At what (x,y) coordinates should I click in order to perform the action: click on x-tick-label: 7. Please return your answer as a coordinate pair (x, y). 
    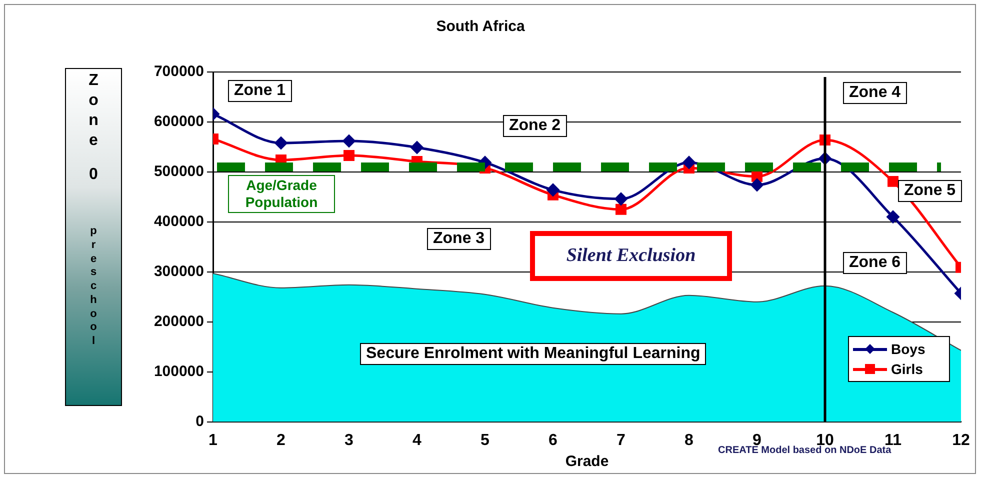
    Looking at the image, I should click on (621, 440).